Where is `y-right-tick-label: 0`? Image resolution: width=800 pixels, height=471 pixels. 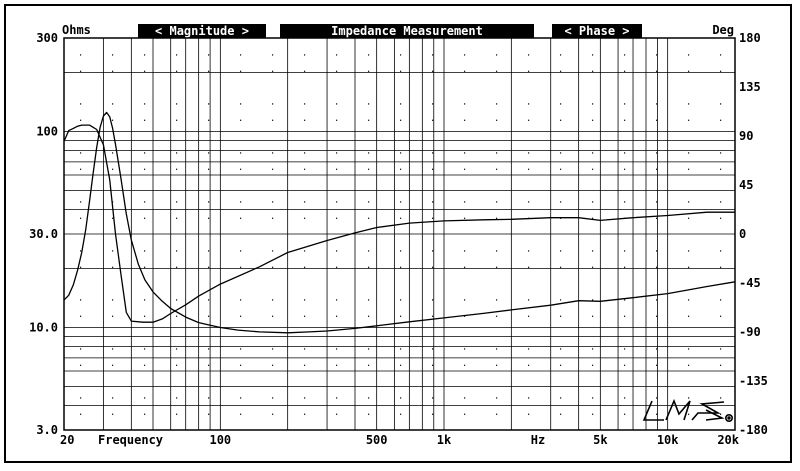 y-right-tick-label: 0 is located at coordinates (742, 234).